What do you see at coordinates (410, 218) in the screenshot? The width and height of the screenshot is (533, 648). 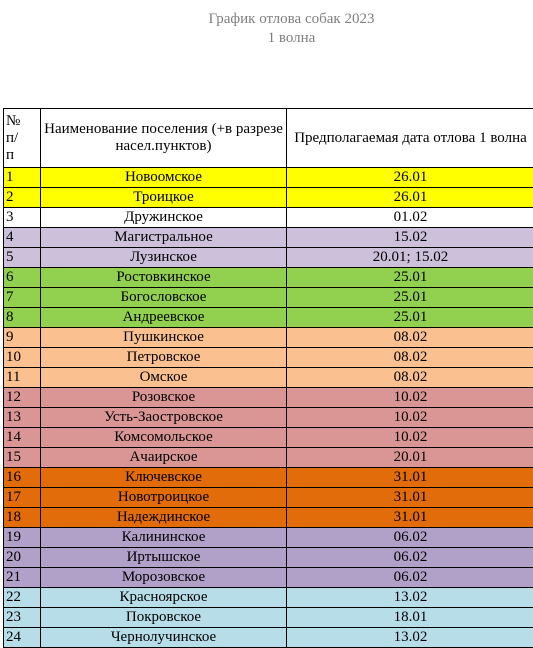 I see `catch-date: 01.02` at bounding box center [410, 218].